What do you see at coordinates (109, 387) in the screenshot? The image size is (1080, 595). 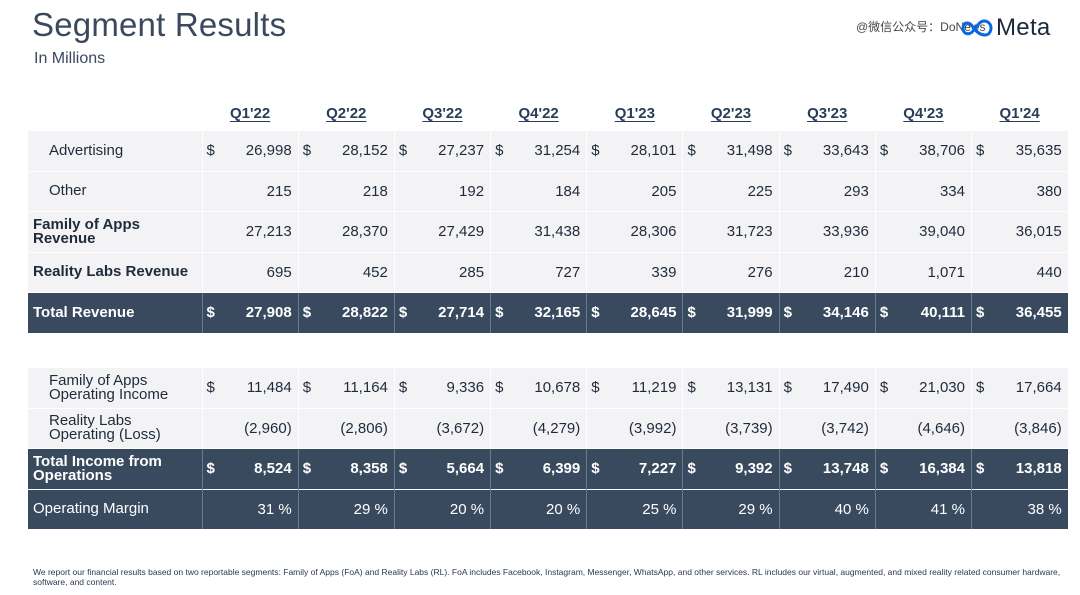 I see `row-label: Family of Apps Operating Income` at bounding box center [109, 387].